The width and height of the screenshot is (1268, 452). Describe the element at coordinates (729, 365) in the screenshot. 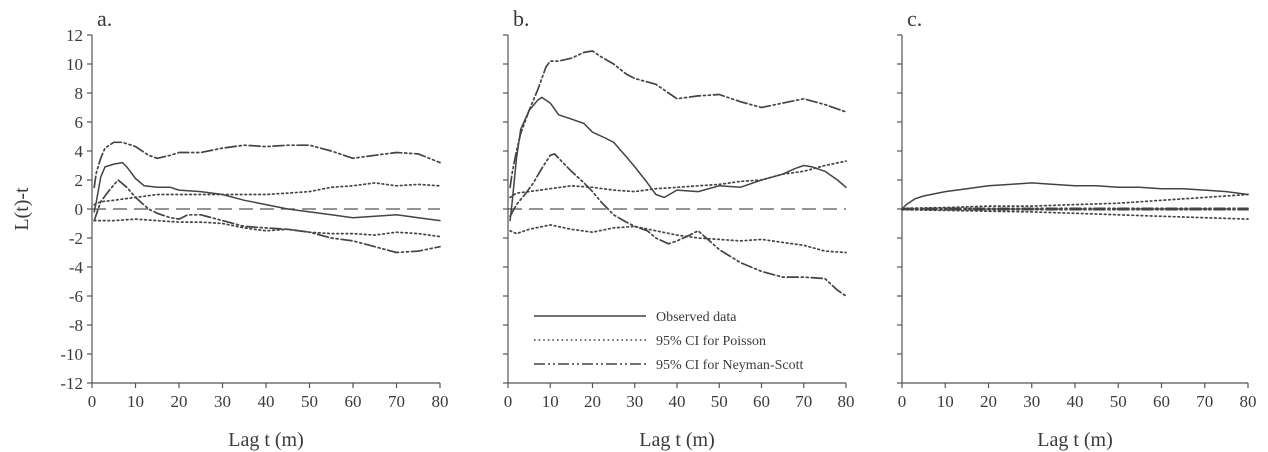

I see `legend-label: 95% CI for Neyman-Scott` at that location.